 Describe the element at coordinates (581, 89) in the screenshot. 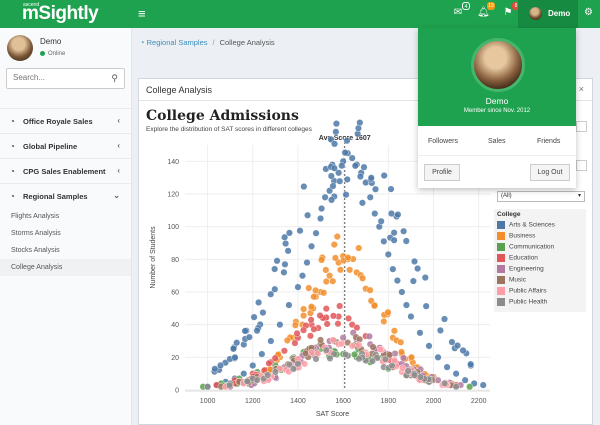

I see `close-icon: ×` at that location.